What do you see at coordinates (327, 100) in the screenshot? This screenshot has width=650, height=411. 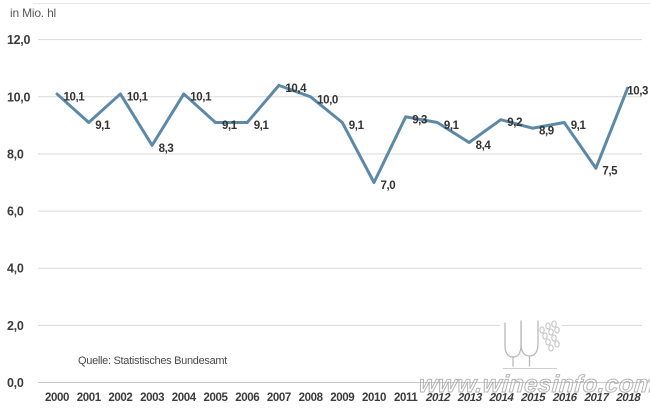 I see `data-point-label: 10,0` at bounding box center [327, 100].